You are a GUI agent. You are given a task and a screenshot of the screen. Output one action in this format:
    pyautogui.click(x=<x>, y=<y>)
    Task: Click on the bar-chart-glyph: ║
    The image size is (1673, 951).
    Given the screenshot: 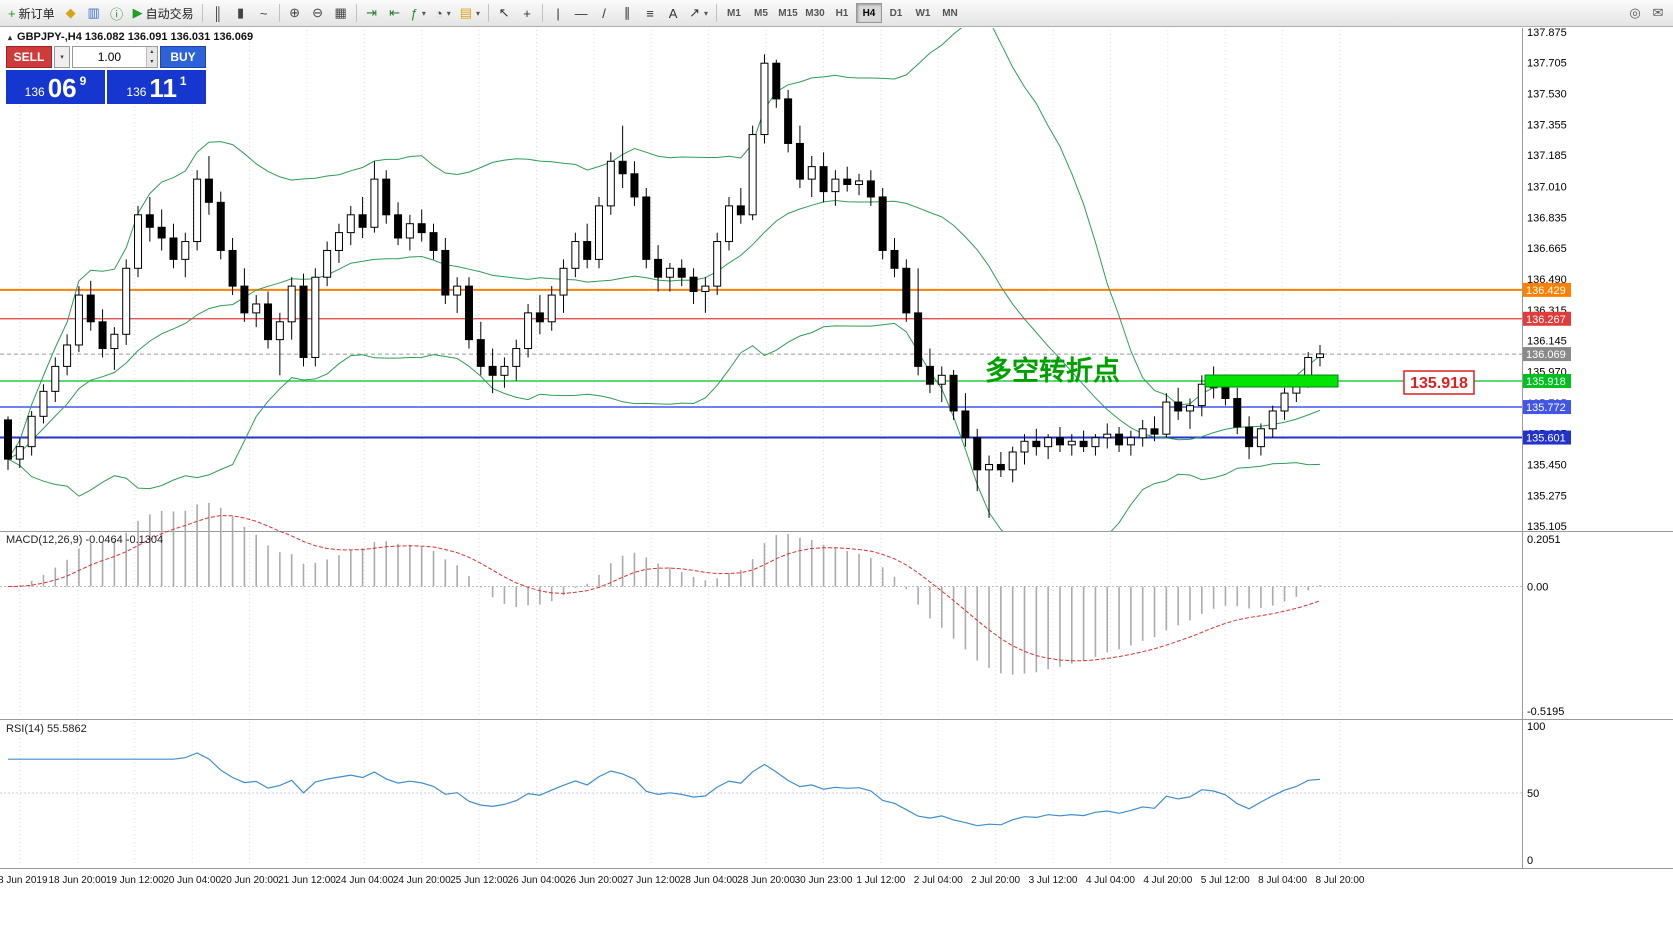 What is the action you would take?
    pyautogui.click(x=218, y=13)
    